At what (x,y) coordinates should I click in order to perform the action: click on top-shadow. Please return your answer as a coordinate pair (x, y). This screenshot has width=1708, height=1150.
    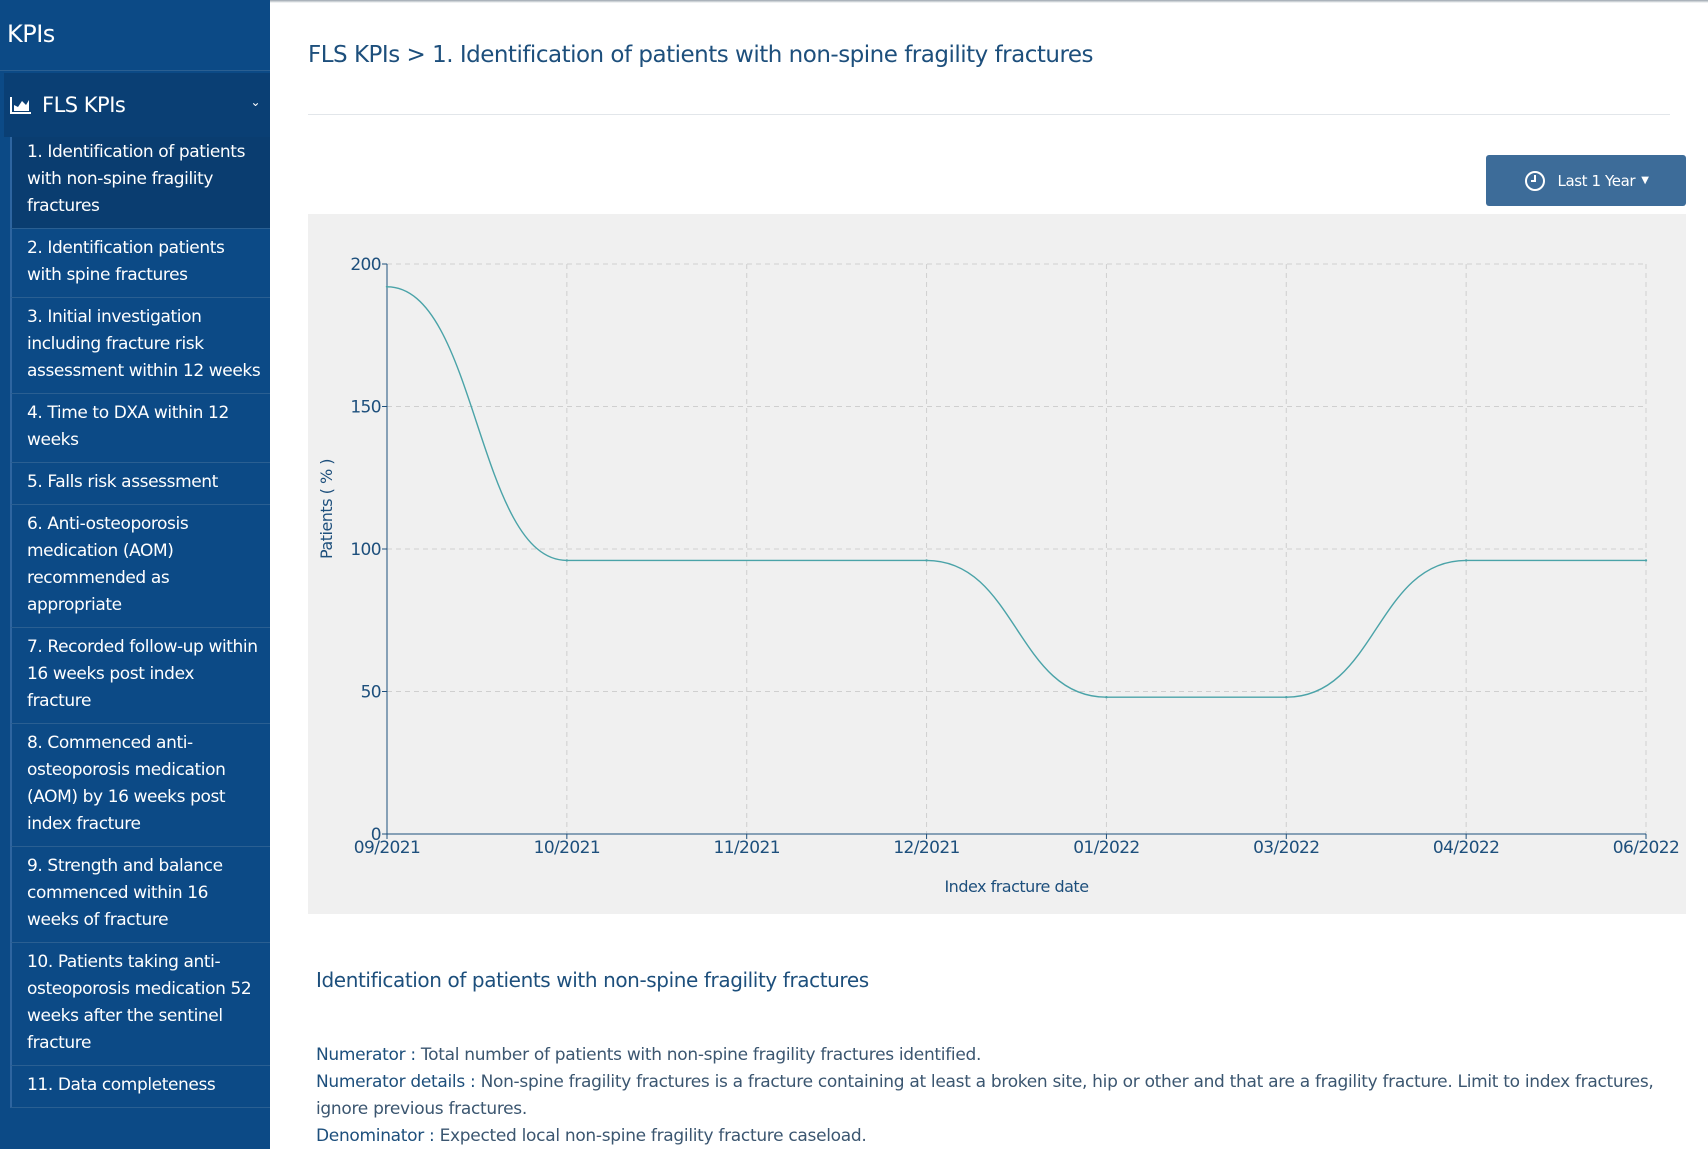
    Looking at the image, I should click on (989, 1).